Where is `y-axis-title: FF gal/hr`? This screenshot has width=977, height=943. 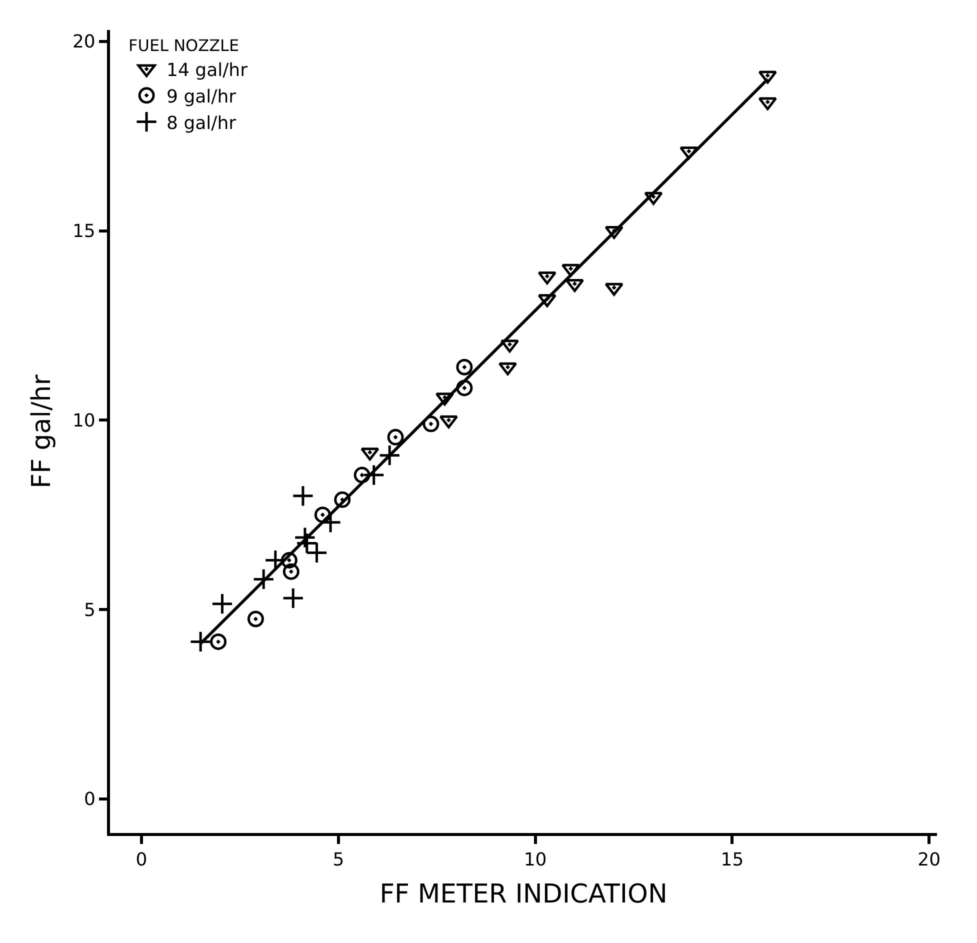 y-axis-title: FF gal/hr is located at coordinates (41, 431).